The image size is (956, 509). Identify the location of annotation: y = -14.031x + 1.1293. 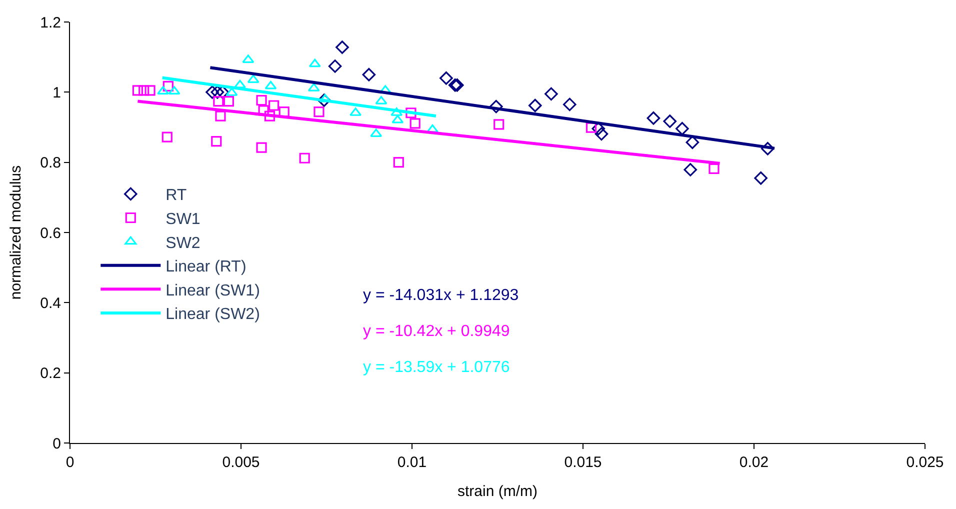
(441, 295).